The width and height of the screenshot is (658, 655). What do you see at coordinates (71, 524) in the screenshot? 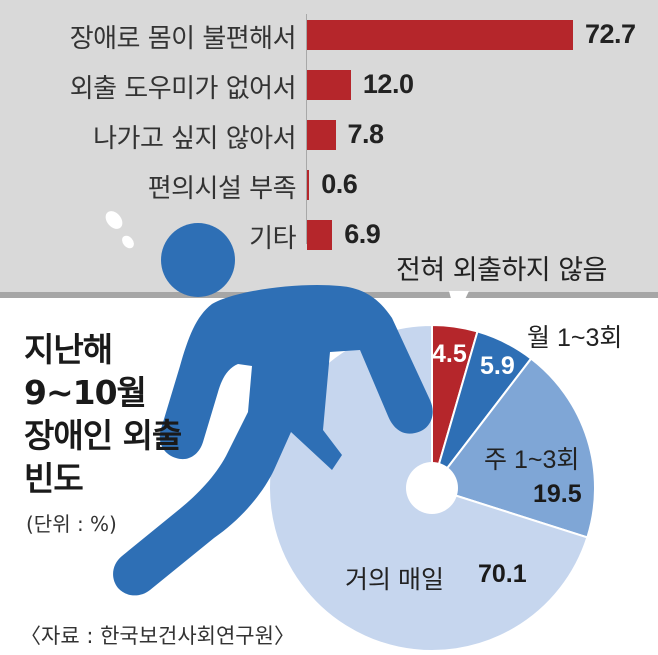
I see `unit-note: (단위 : %)` at bounding box center [71, 524].